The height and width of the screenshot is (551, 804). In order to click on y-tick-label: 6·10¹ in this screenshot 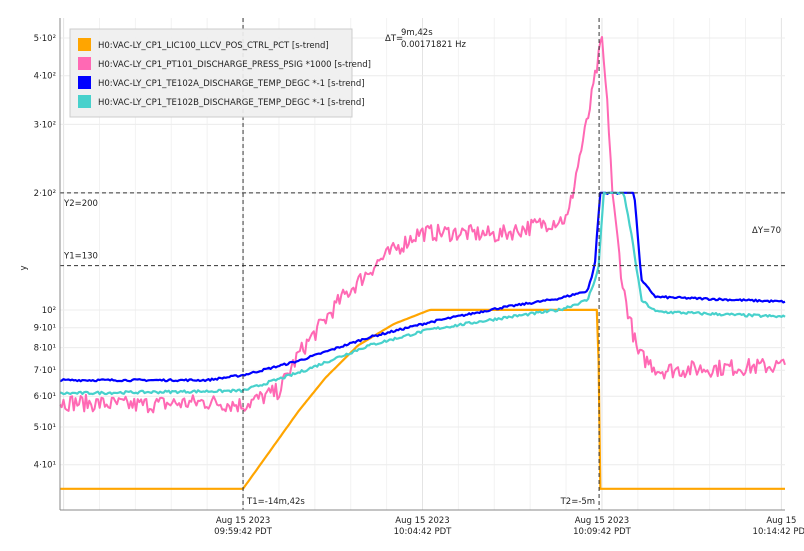, I will do `click(45, 397)`.